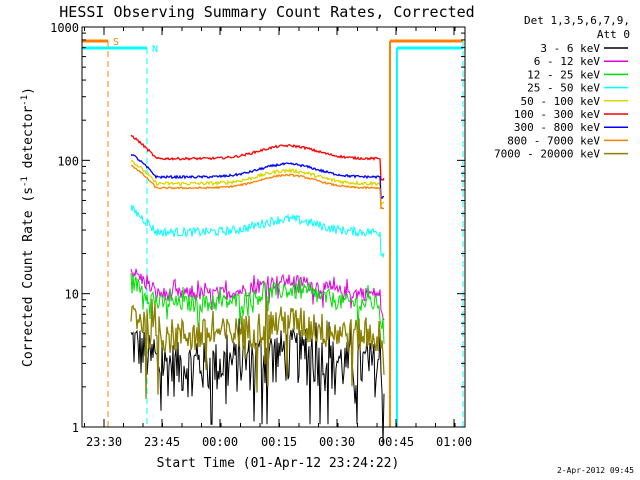  Describe the element at coordinates (72, 295) in the screenshot. I see `y-tick-label: 10` at that location.